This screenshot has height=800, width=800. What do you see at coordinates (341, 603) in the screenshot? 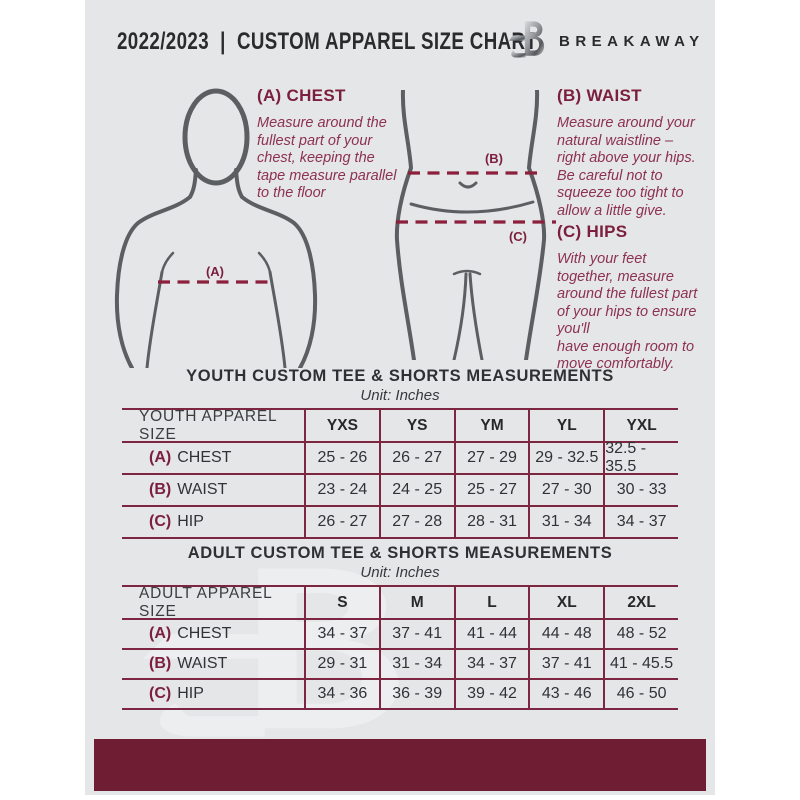
I see `adult-size-s: S` at bounding box center [341, 603].